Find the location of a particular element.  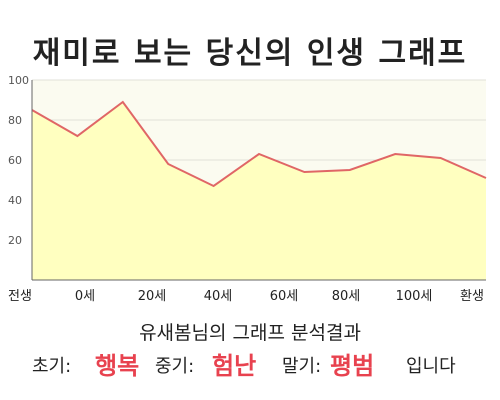

x-ticks: 전생 0세 20세 40세 60세 80세 100세 환생 is located at coordinates (246, 296).